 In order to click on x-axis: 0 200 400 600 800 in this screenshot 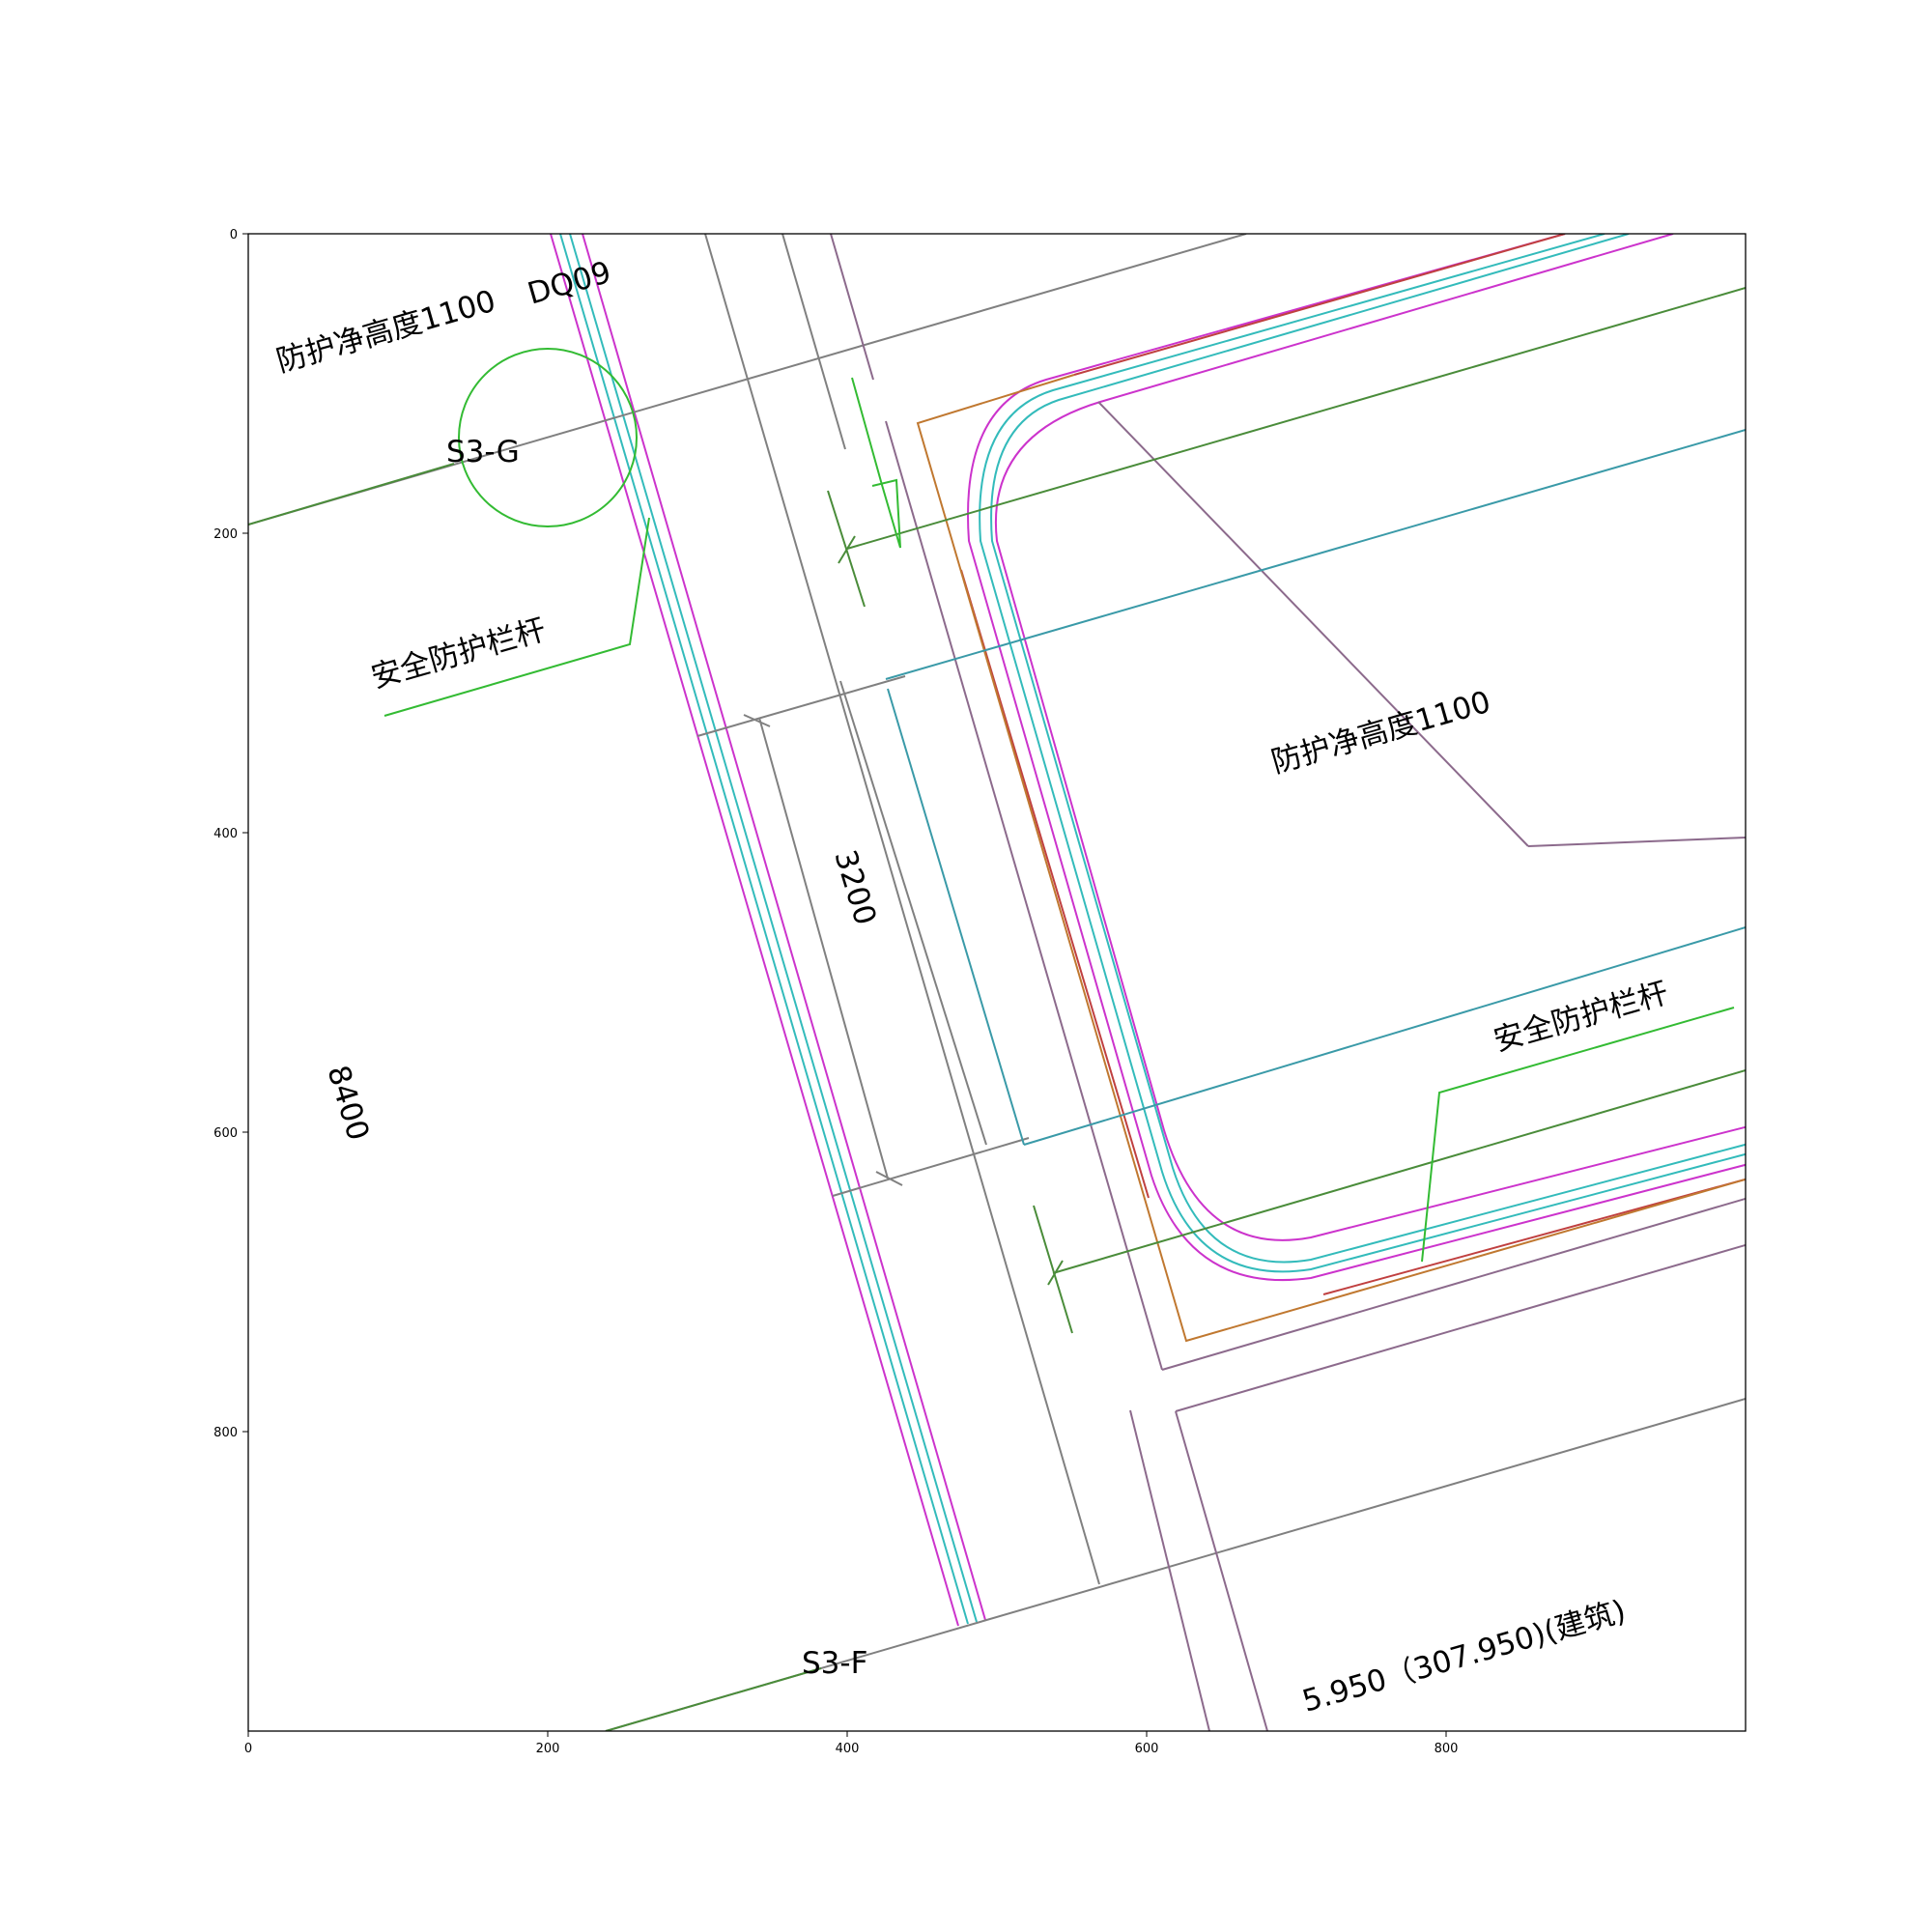, I will do `click(851, 1743)`.